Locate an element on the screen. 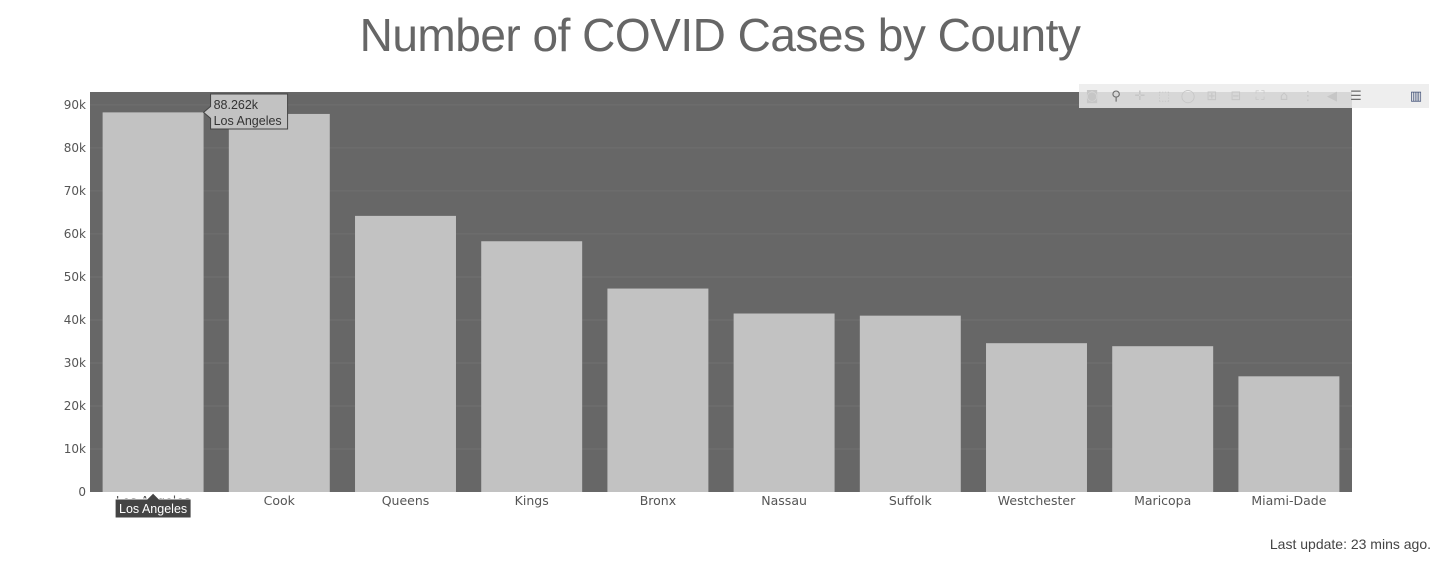 The image size is (1440, 579). x-tick-label: Cook is located at coordinates (280, 500).